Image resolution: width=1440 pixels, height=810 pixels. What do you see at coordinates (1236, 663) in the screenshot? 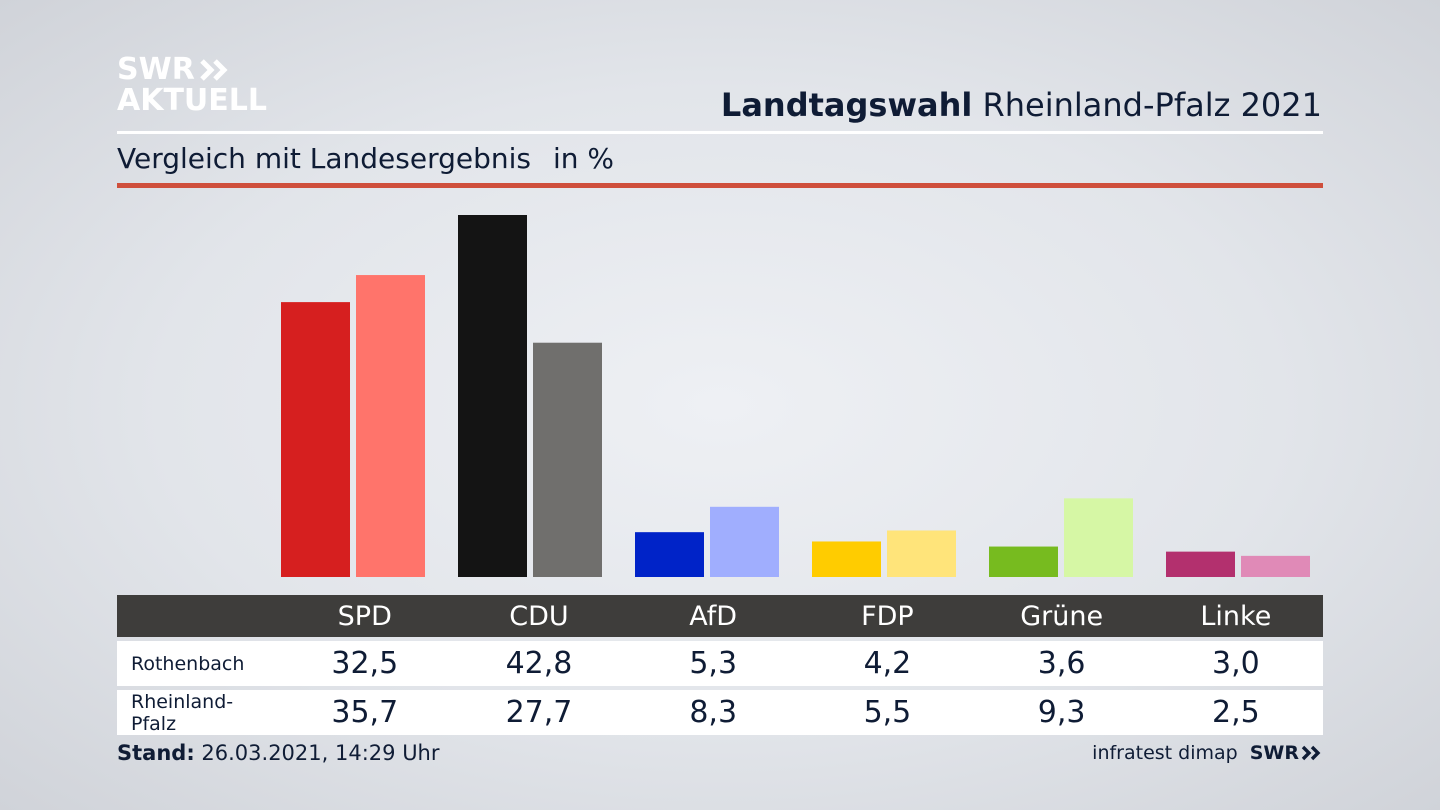
I see `table-cell: 3,0` at bounding box center [1236, 663].